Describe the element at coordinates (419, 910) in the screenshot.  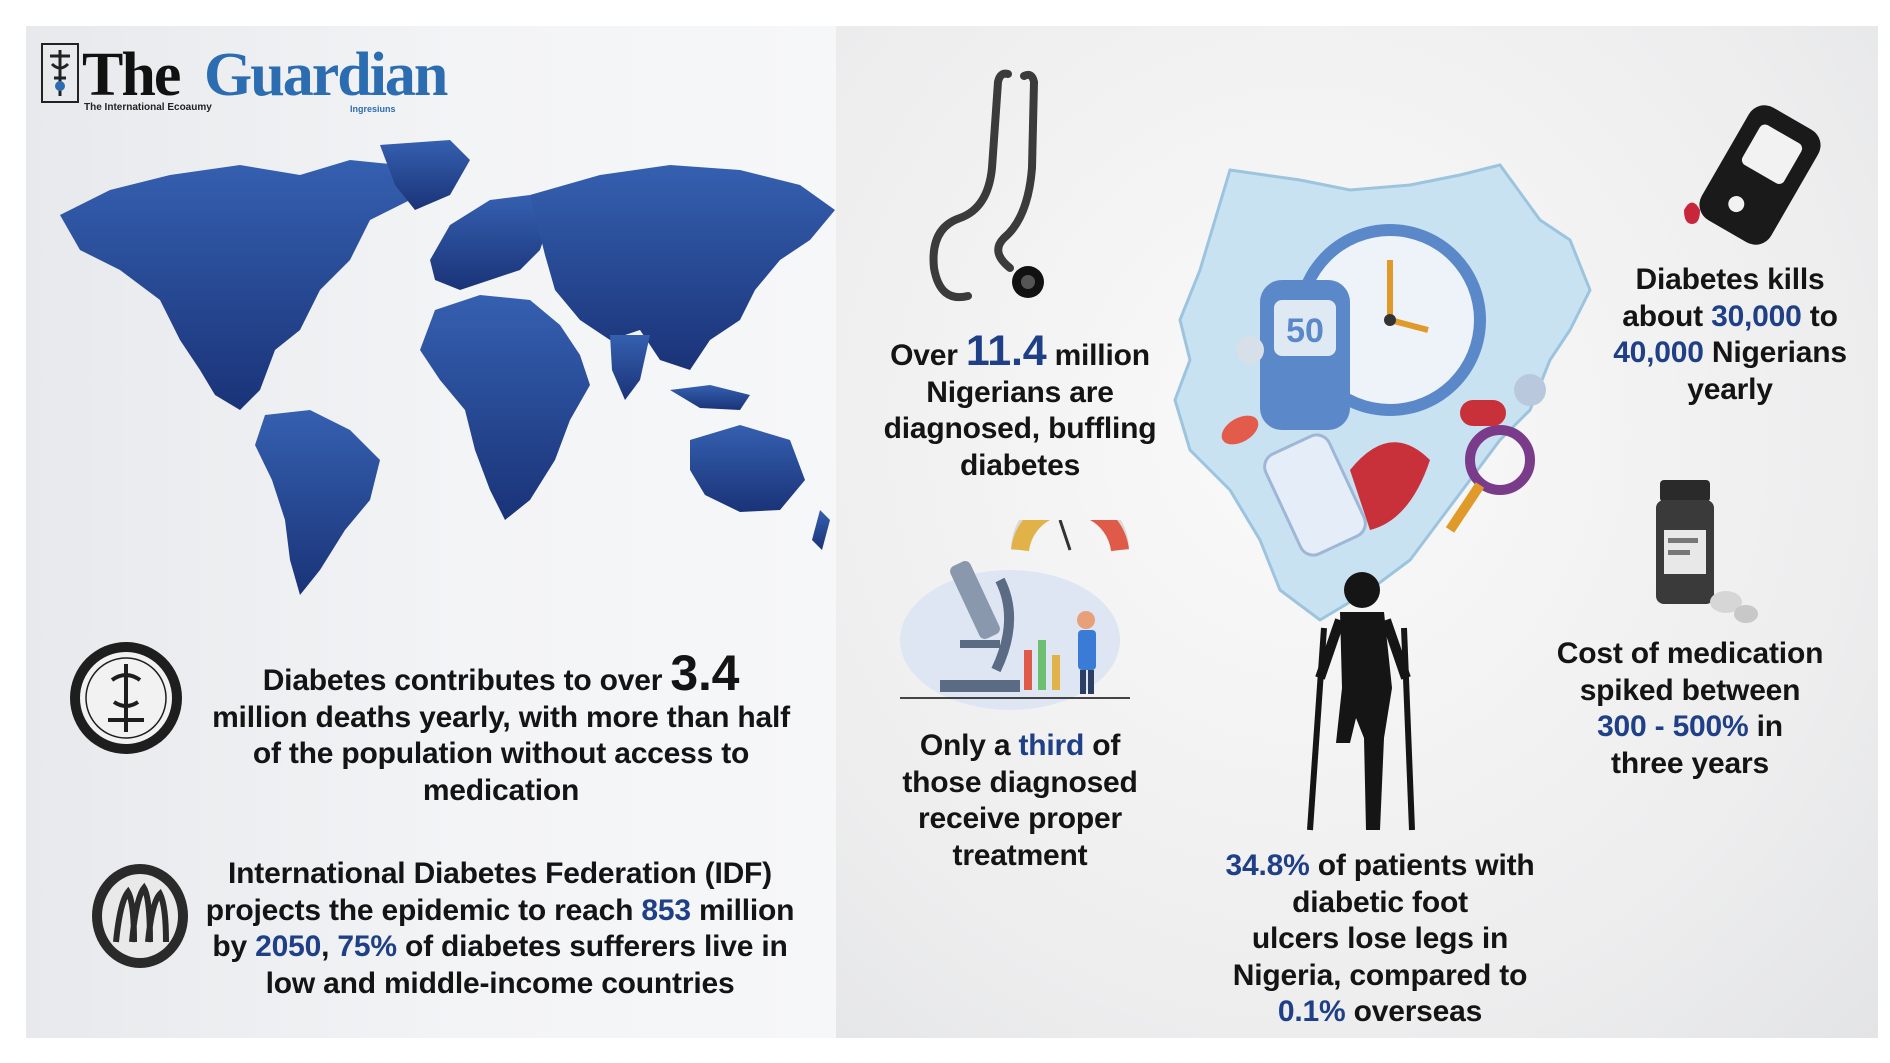
I see `stat-idf-line2-pre: projects the epidemic to reach` at that location.